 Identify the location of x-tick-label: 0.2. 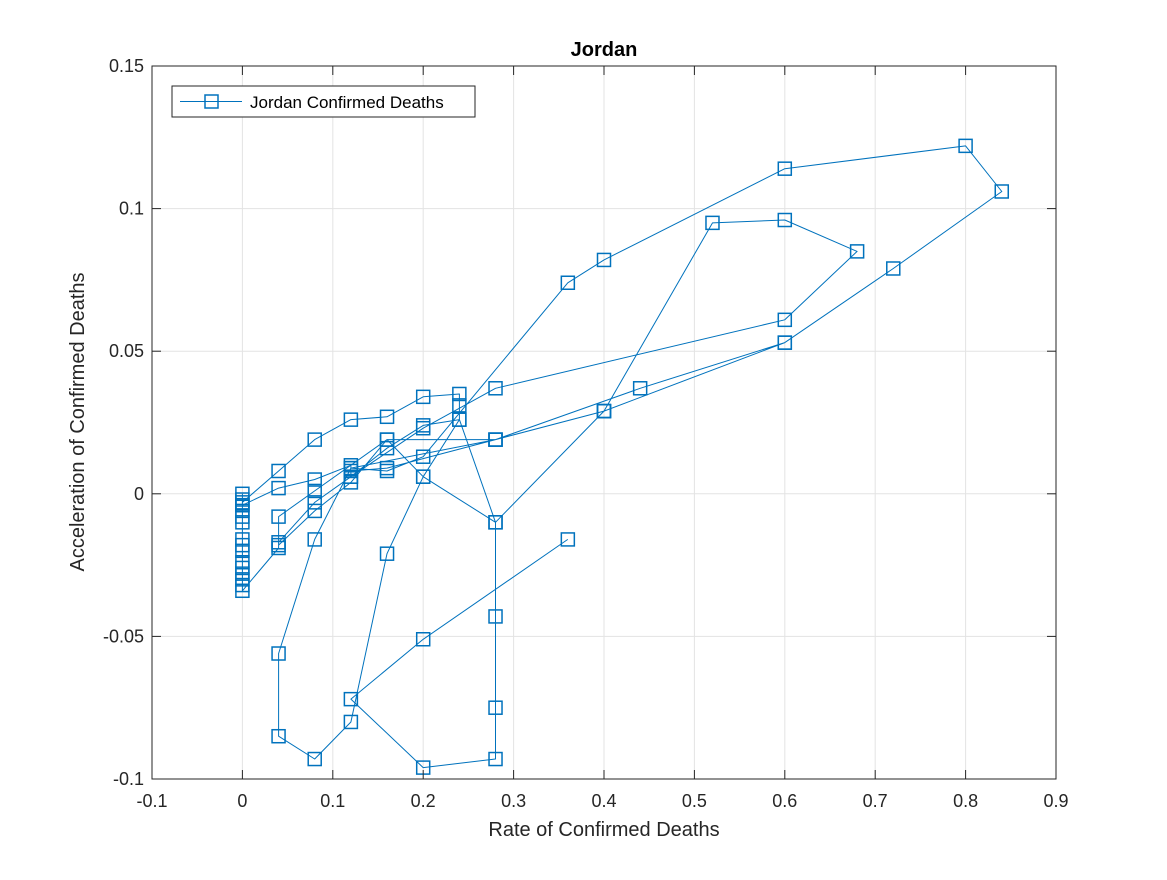
(423, 801).